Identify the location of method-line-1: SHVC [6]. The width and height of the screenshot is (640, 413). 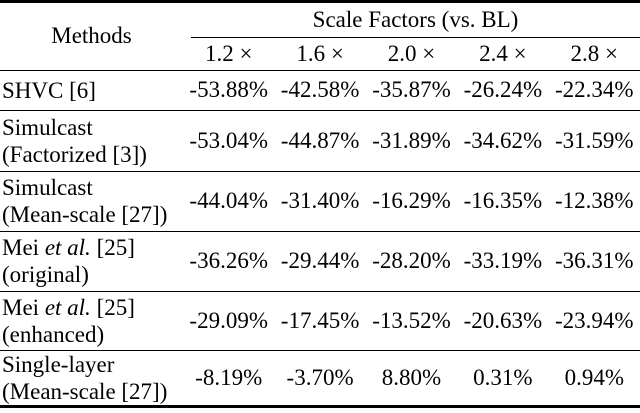
(49, 90).